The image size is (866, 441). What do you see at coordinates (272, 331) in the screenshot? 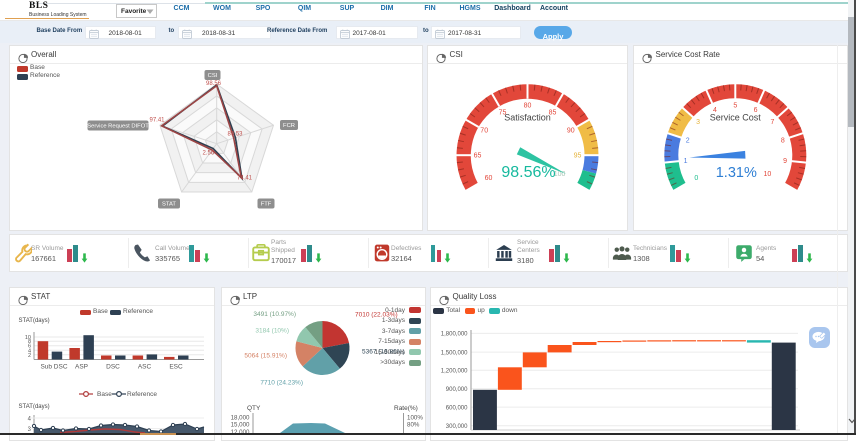
I see `svg-text: 3184 (10%)` at bounding box center [272, 331].